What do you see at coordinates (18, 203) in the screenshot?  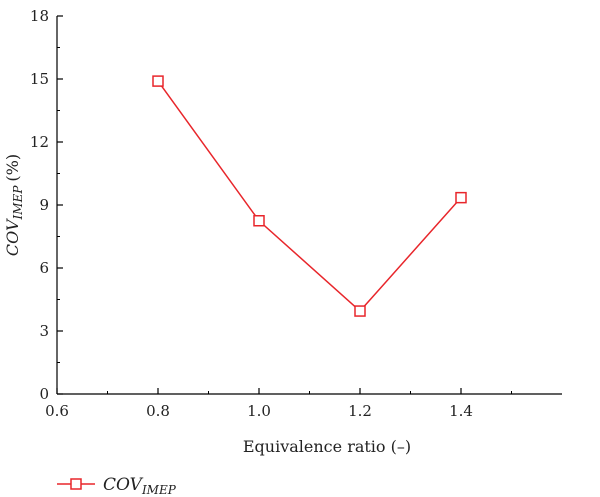 I see `y-axis-title-sub: IMEP` at bounding box center [18, 203].